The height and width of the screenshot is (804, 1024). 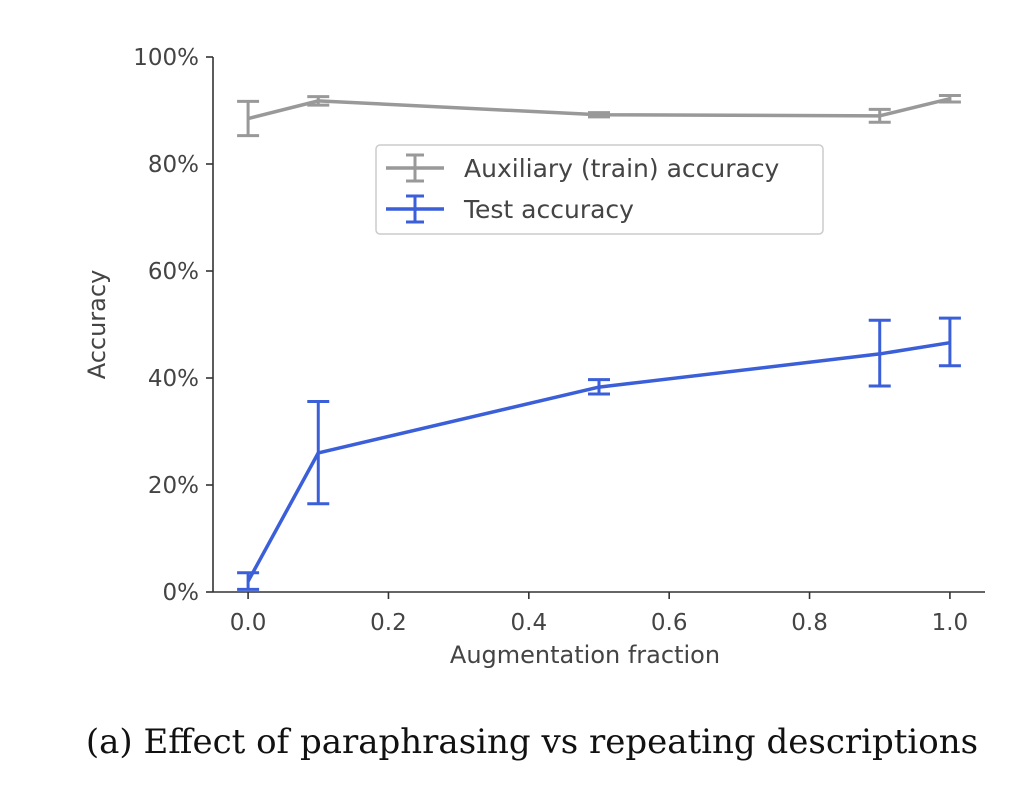 What do you see at coordinates (166, 58) in the screenshot?
I see `y-tick-label: 100%` at bounding box center [166, 58].